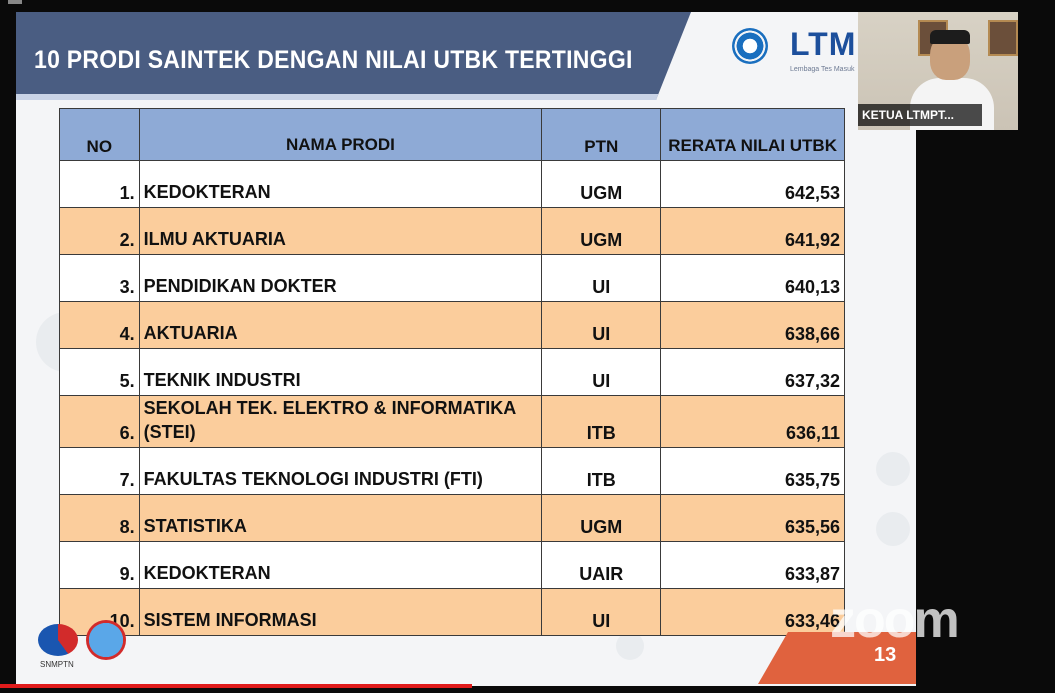 The height and width of the screenshot is (693, 1055). What do you see at coordinates (99, 518) in the screenshot?
I see `row-no: 8.` at bounding box center [99, 518].